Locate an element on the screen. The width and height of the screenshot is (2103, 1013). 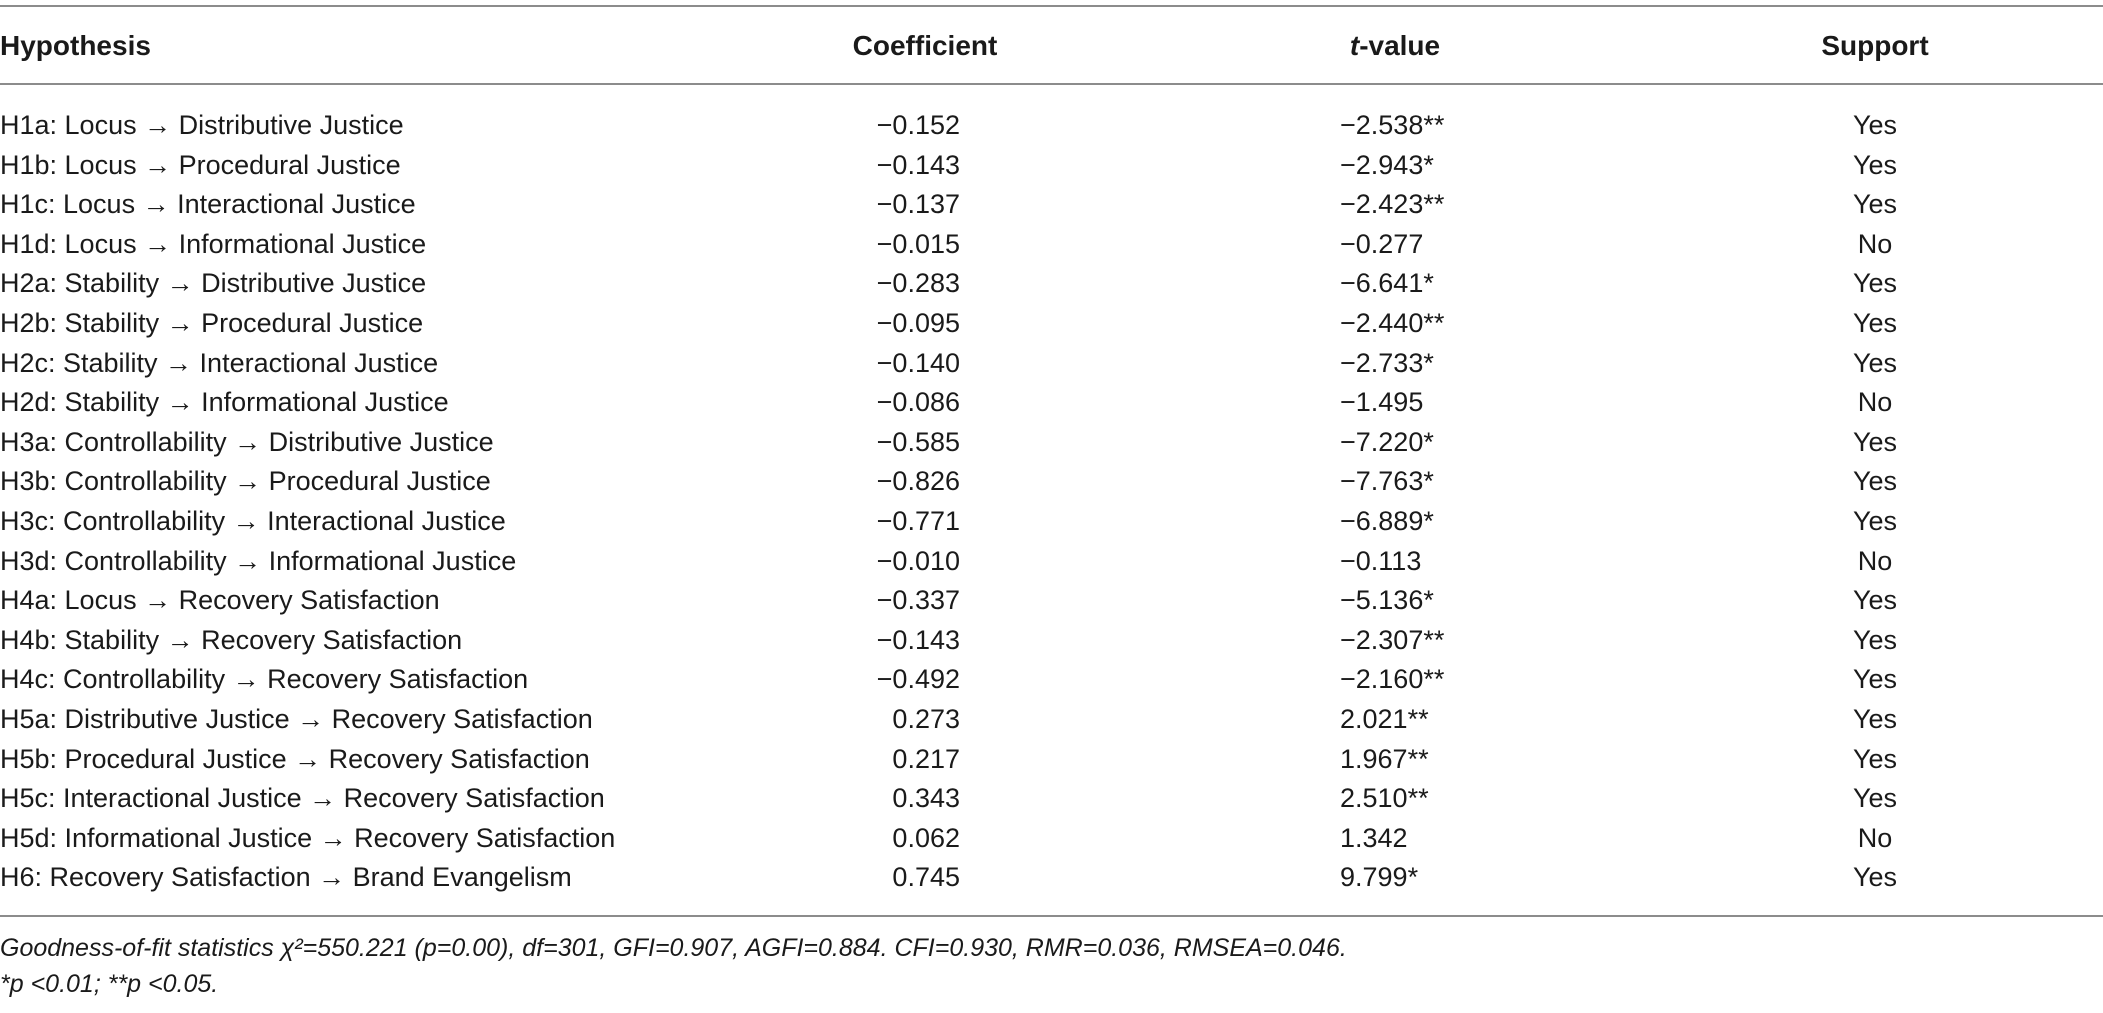
cell-hypothesis: H4a: Locus → Recovery Satisfaction is located at coordinates (220, 600).